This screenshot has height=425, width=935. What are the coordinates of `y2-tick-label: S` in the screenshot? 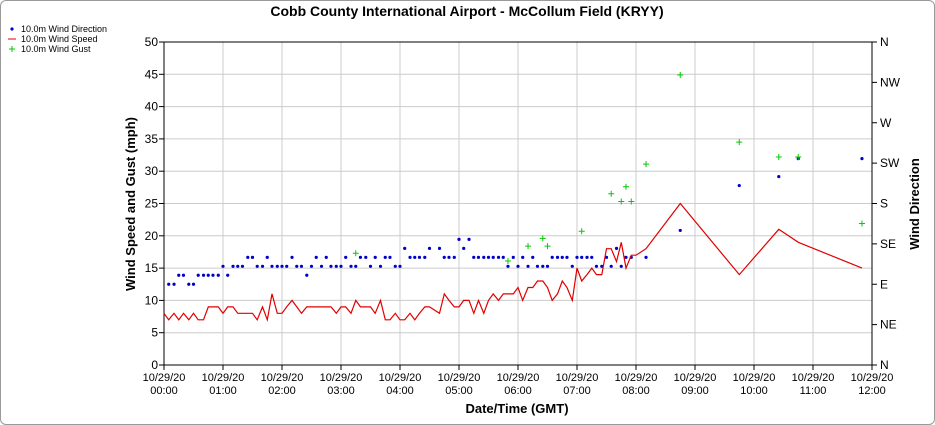 It's located at (884, 204).